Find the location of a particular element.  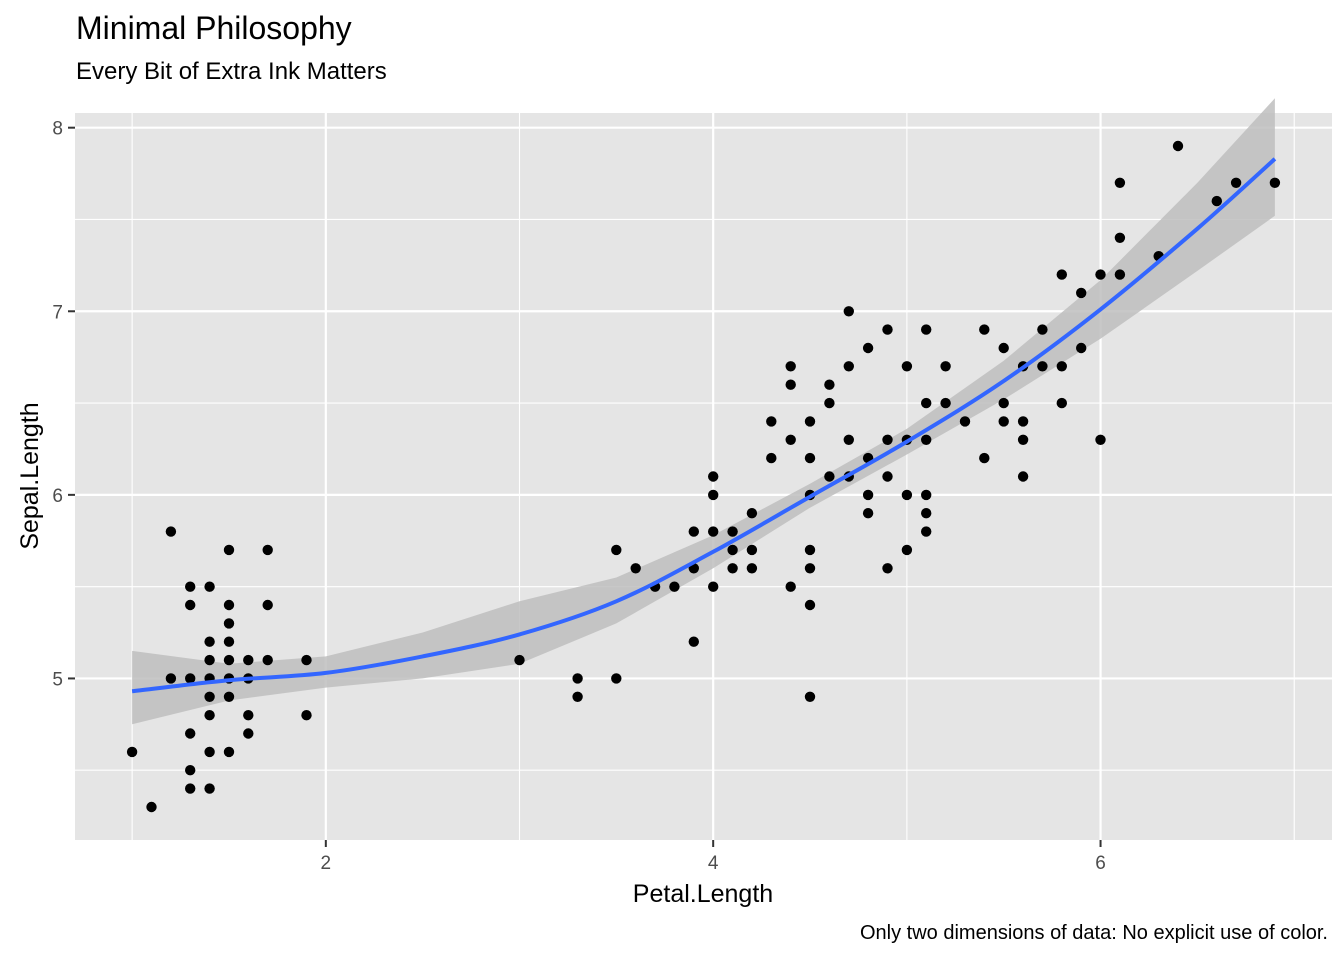

x-axis: 2 4 6 is located at coordinates (713, 857).